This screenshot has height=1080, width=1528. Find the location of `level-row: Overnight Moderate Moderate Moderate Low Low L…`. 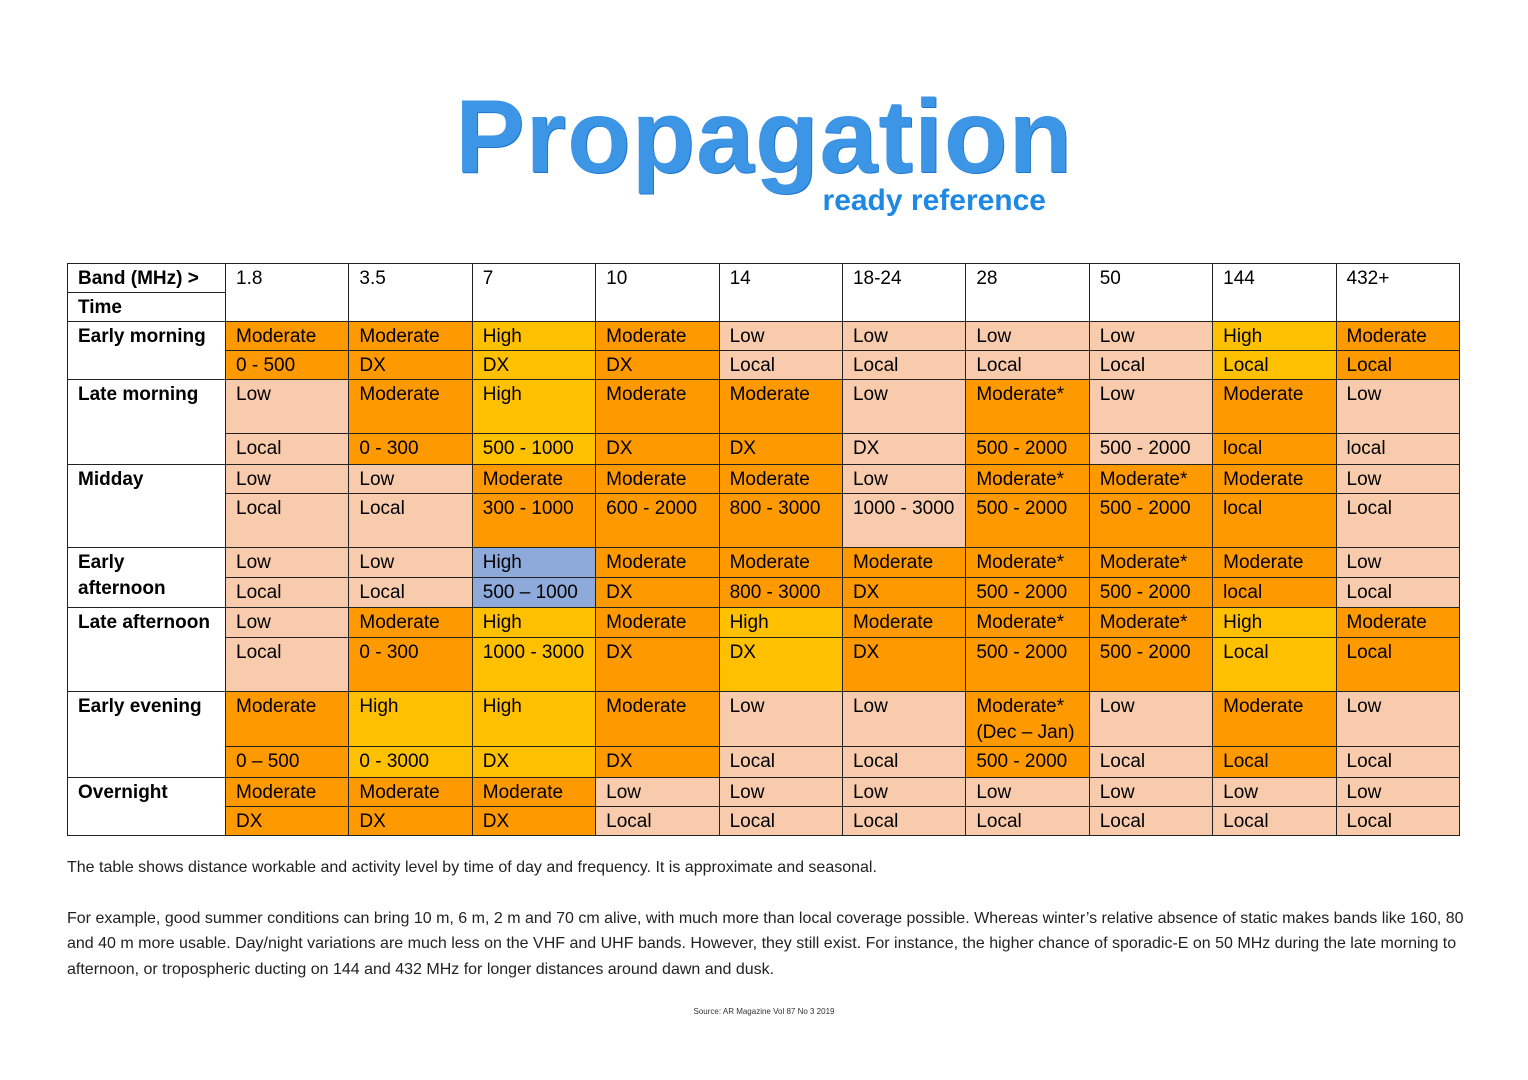

level-row: Overnight Moderate Moderate Moderate Low Low L… is located at coordinates (764, 806).